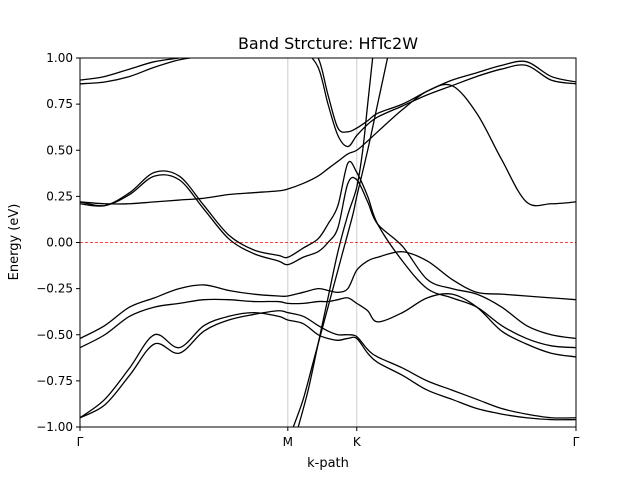 The width and height of the screenshot is (640, 484). What do you see at coordinates (328, 43) in the screenshot?
I see `chart-title: Band Strcture: HfTc2W` at bounding box center [328, 43].